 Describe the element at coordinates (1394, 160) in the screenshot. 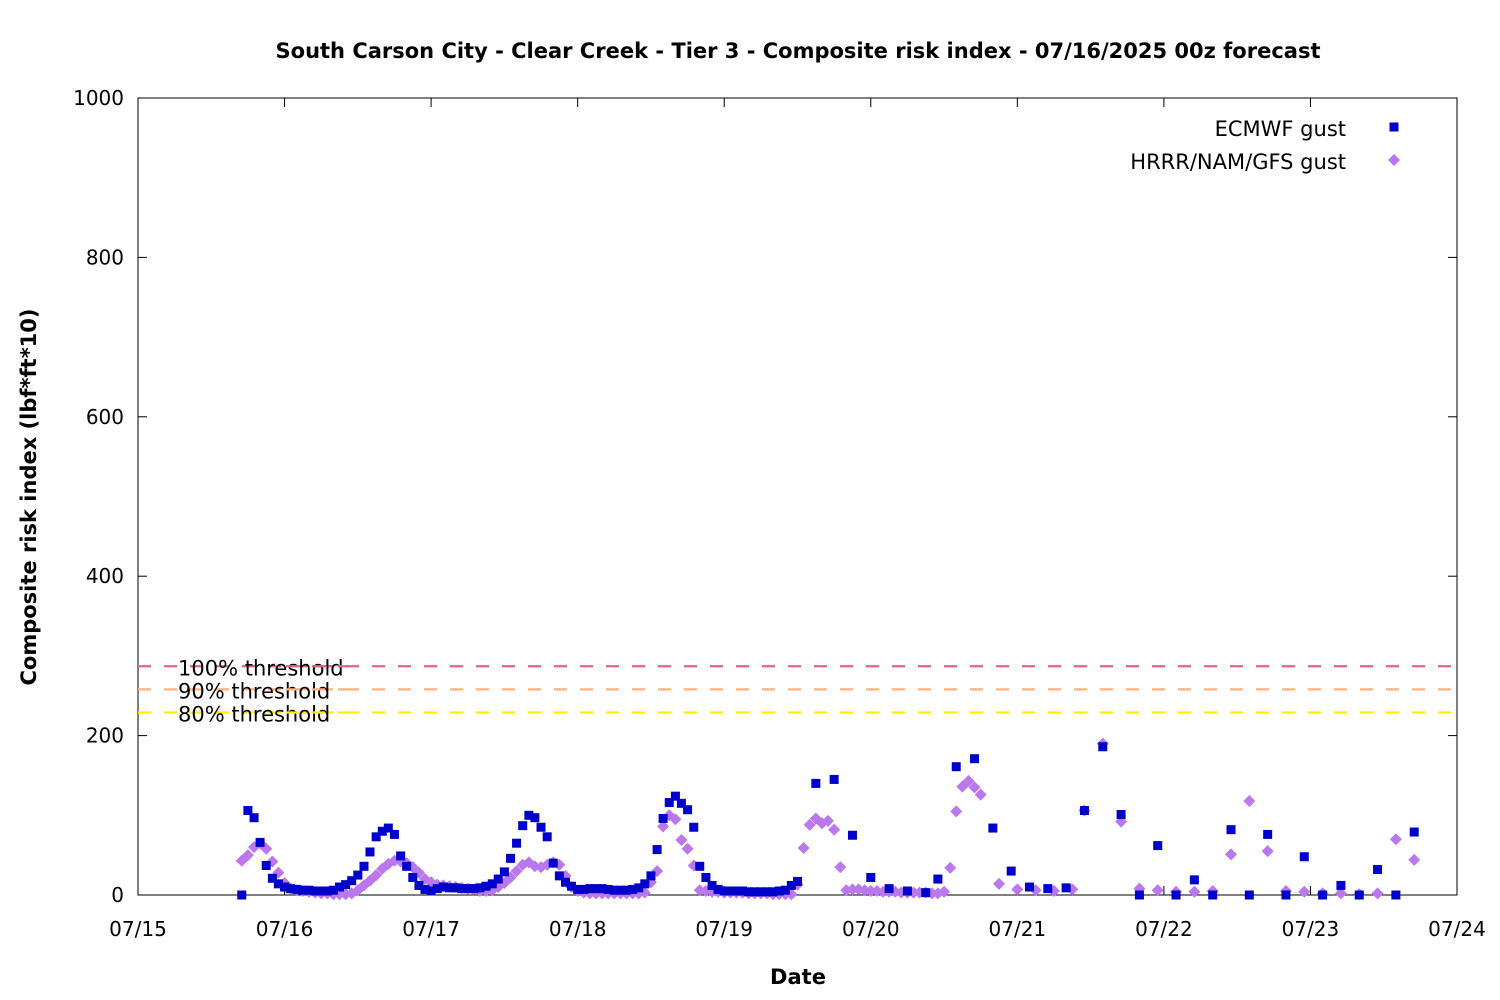

I see `legend-marker-hrrr` at that location.